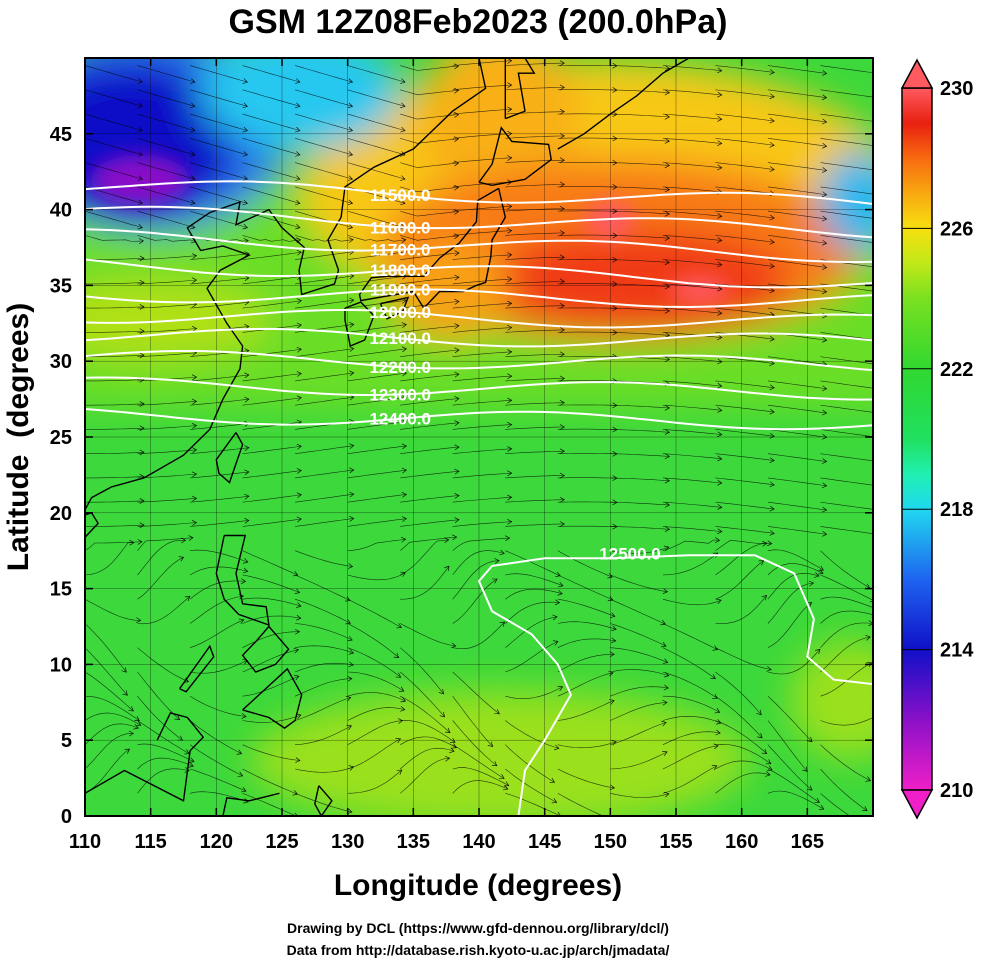  Describe the element at coordinates (399, 367) in the screenshot. I see `contour-label: 12200.0` at that location.